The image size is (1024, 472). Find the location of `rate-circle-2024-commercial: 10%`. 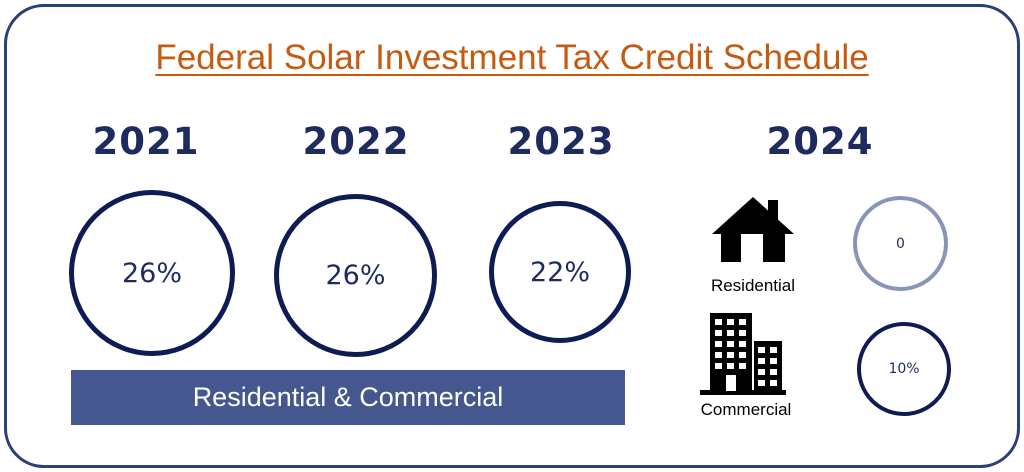

rate-circle-2024-commercial: 10% is located at coordinates (904, 369).